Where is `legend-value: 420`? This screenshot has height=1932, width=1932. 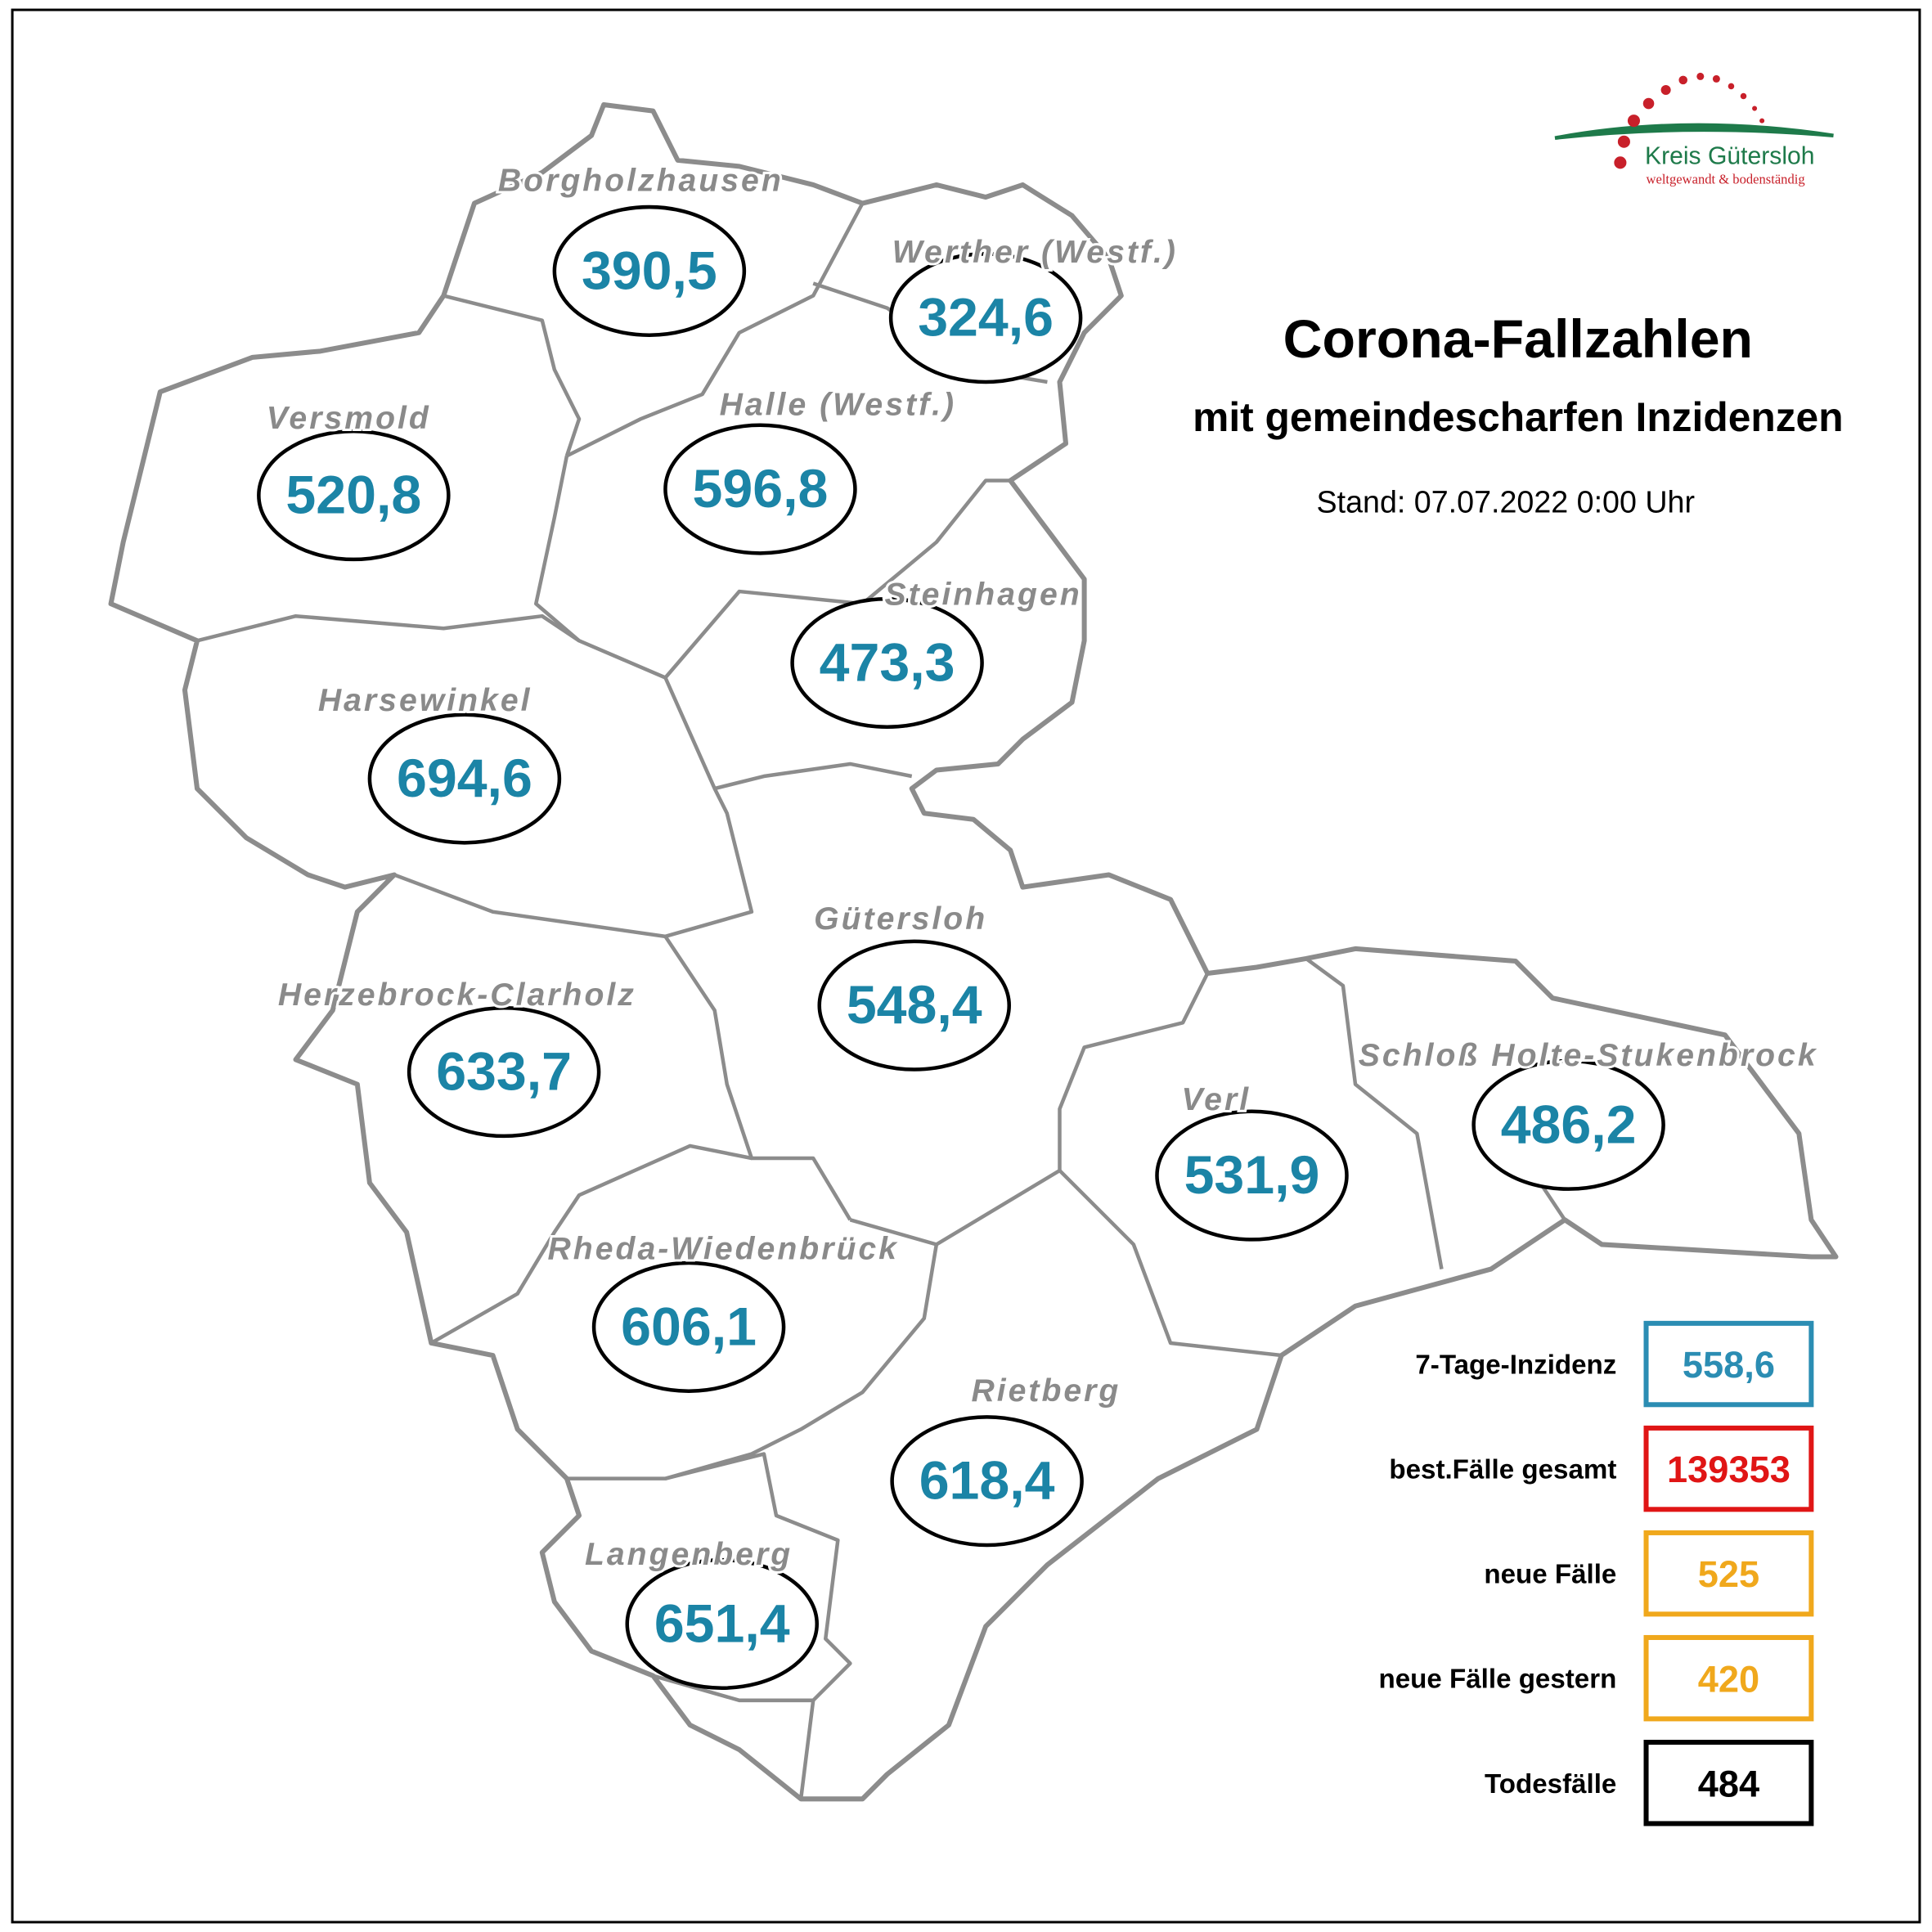 legend-value: 420 is located at coordinates (1729, 1679).